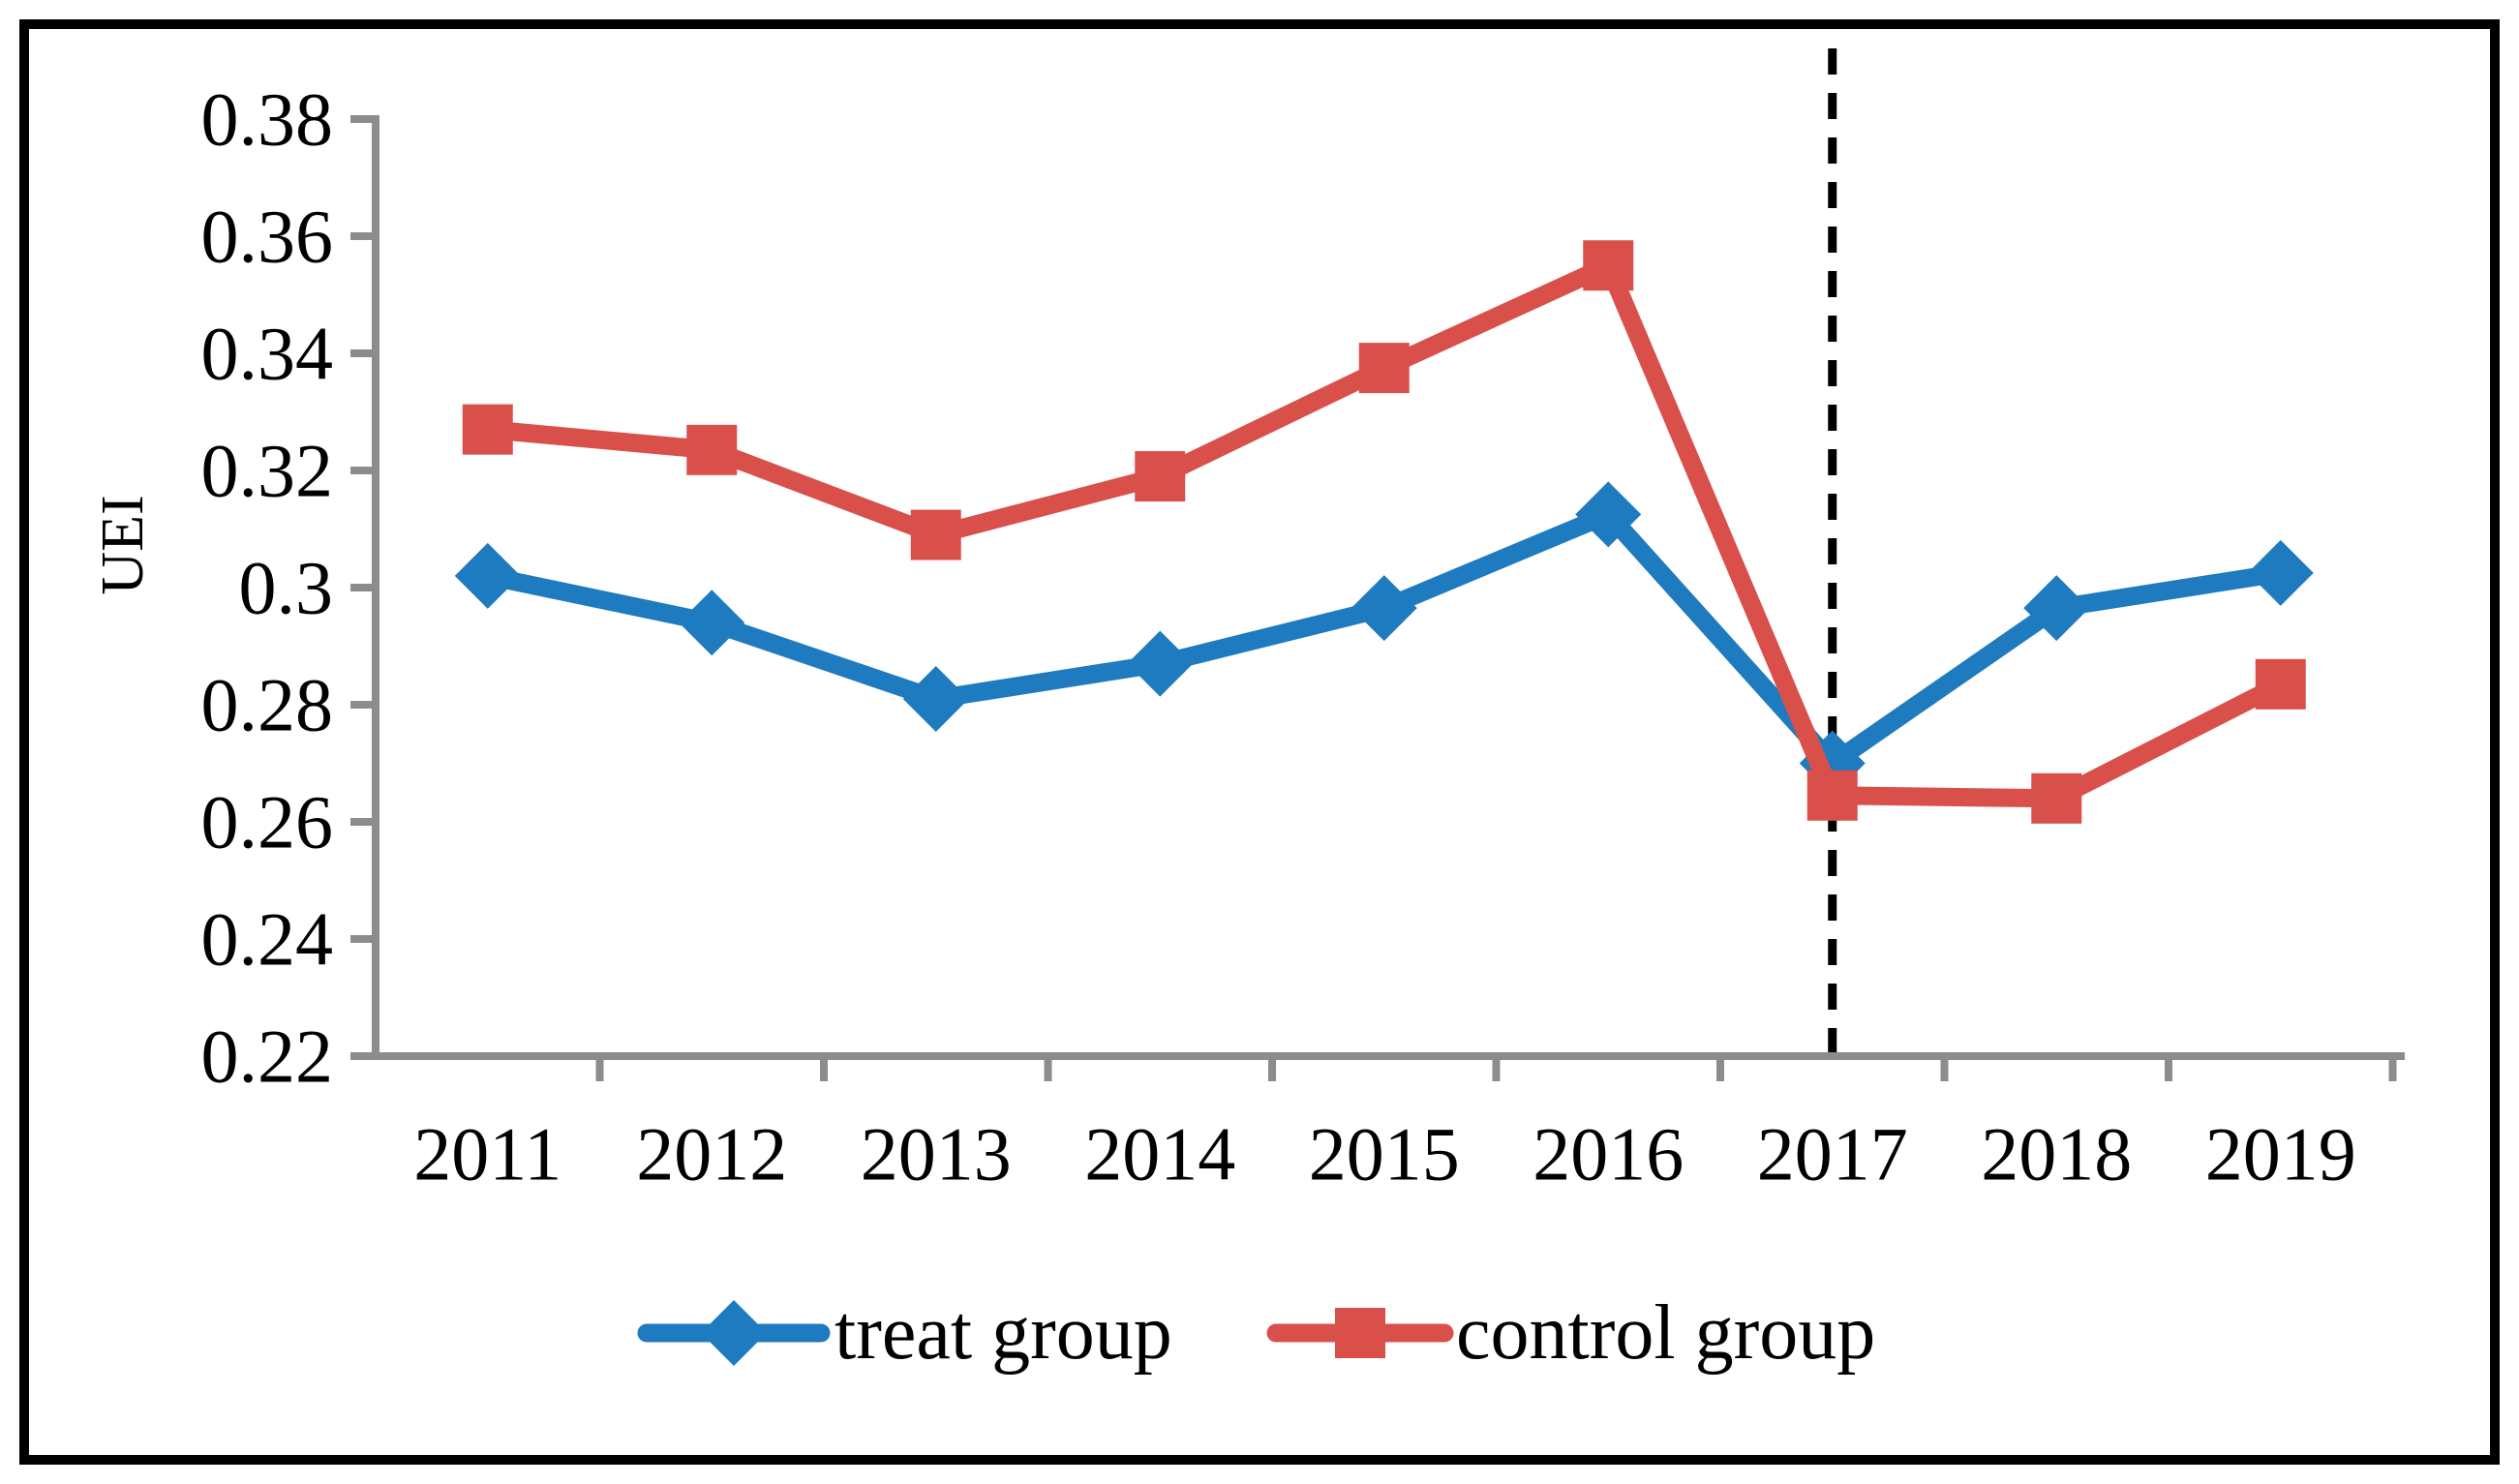 The width and height of the screenshot is (2519, 1484). I want to click on y-tick-label: 0.32, so click(267, 471).